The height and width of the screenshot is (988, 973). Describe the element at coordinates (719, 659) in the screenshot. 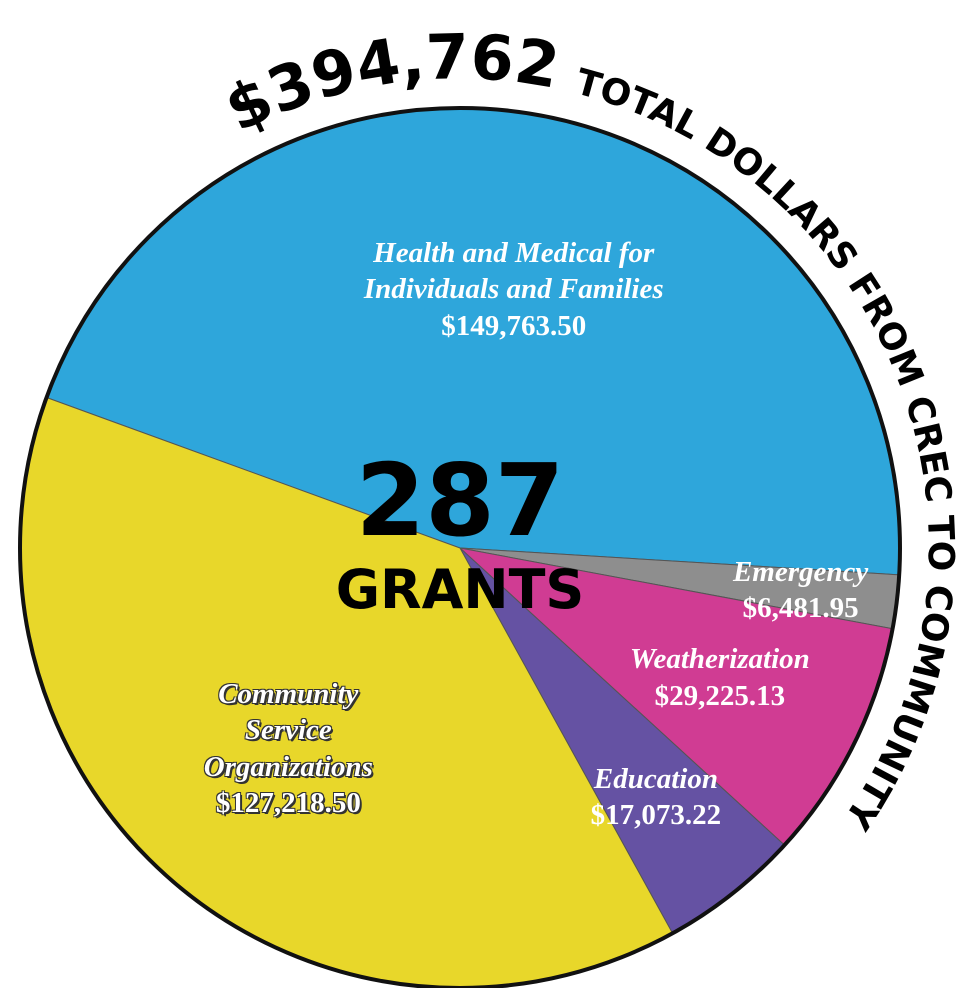

I see `category-label: Weatherization` at that location.